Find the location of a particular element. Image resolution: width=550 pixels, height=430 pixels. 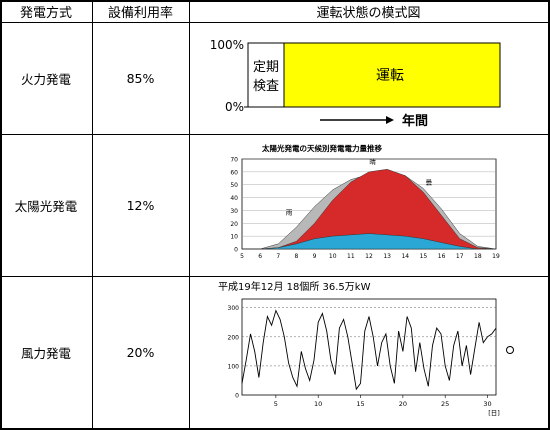

wind-x-tick: 20 is located at coordinates (403, 404).